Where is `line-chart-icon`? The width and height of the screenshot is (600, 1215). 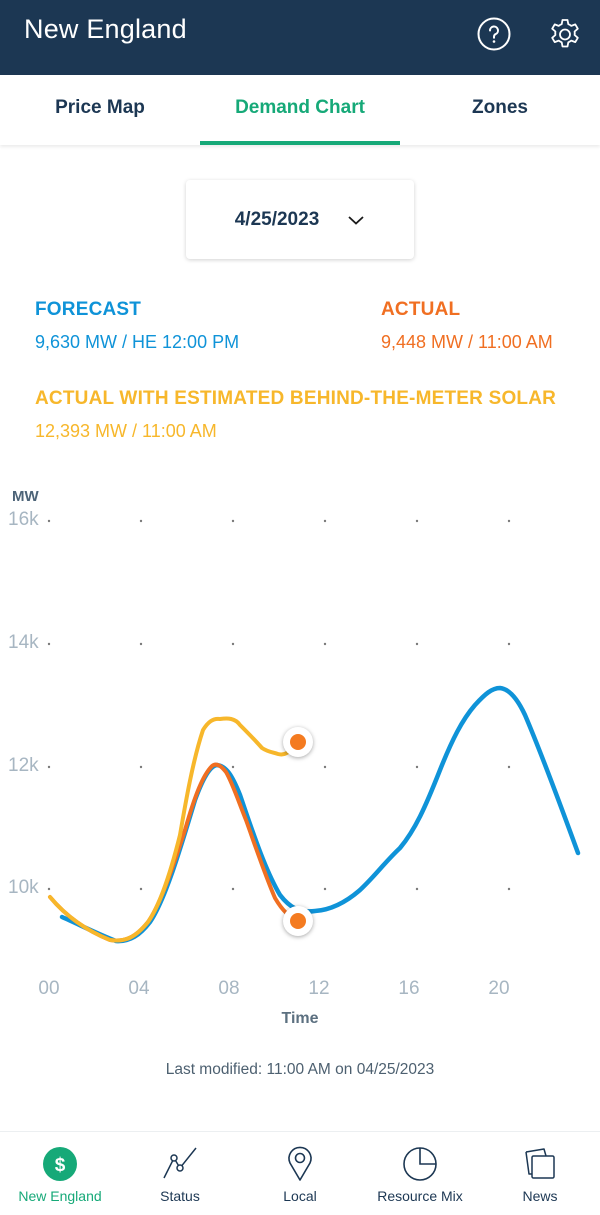 line-chart-icon is located at coordinates (180, 1163).